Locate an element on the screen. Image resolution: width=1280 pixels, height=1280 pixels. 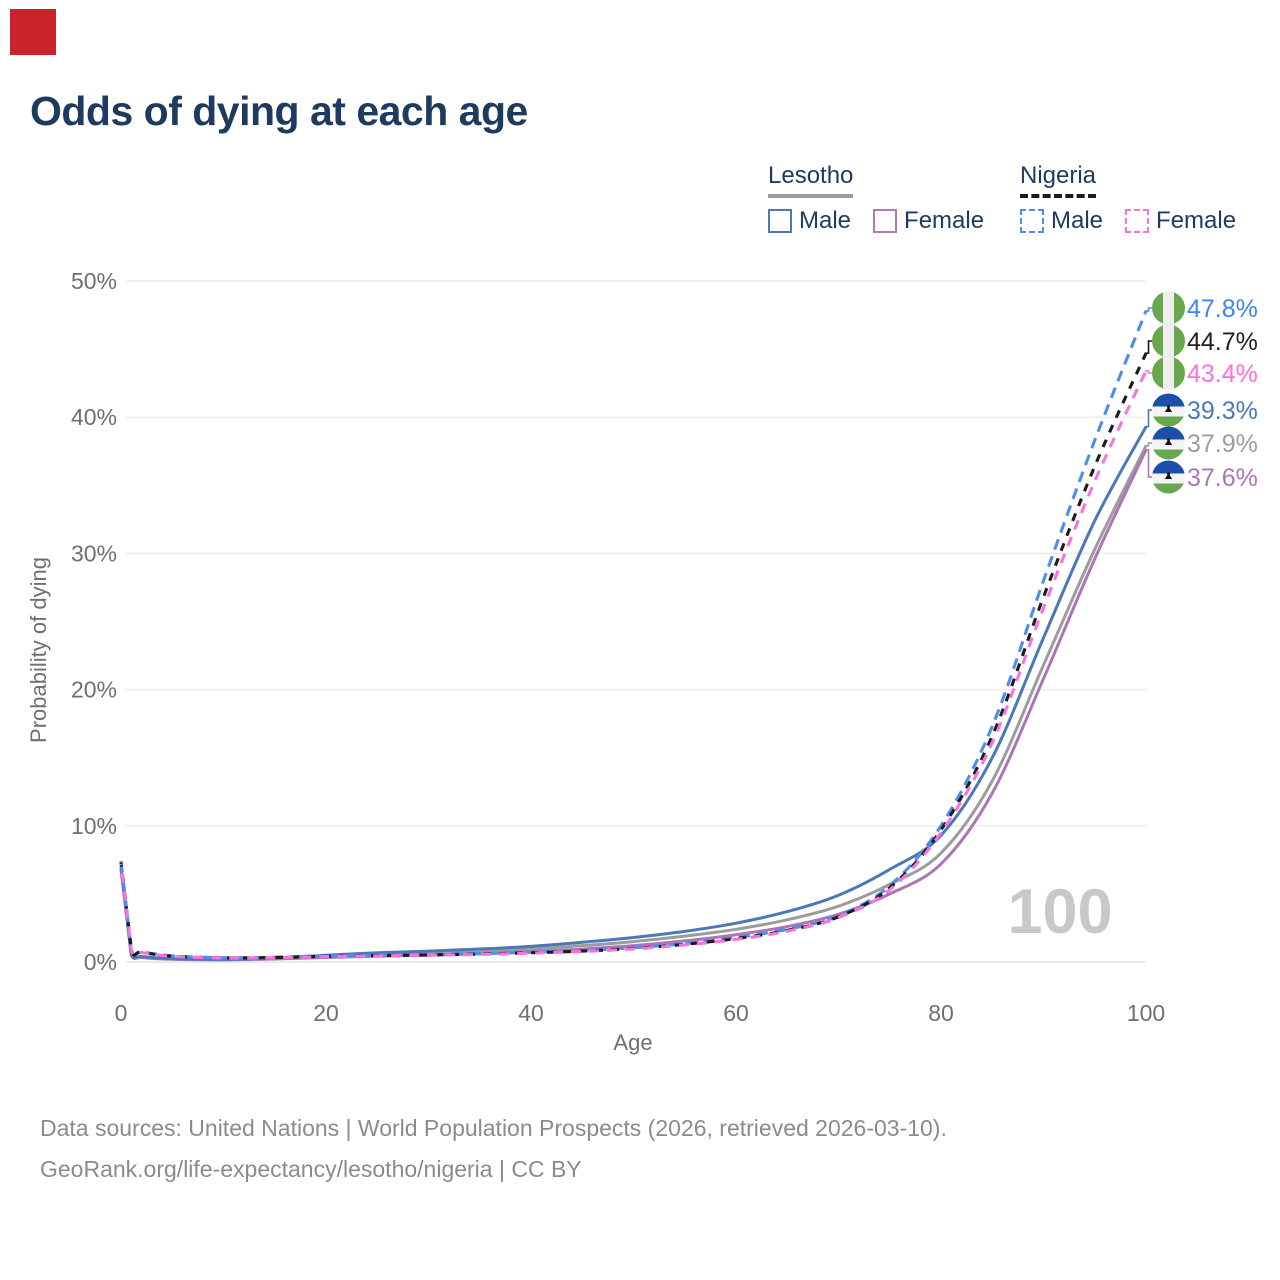
legend-group-nigeria: Nigeria Male Female is located at coordinates (1128, 198).